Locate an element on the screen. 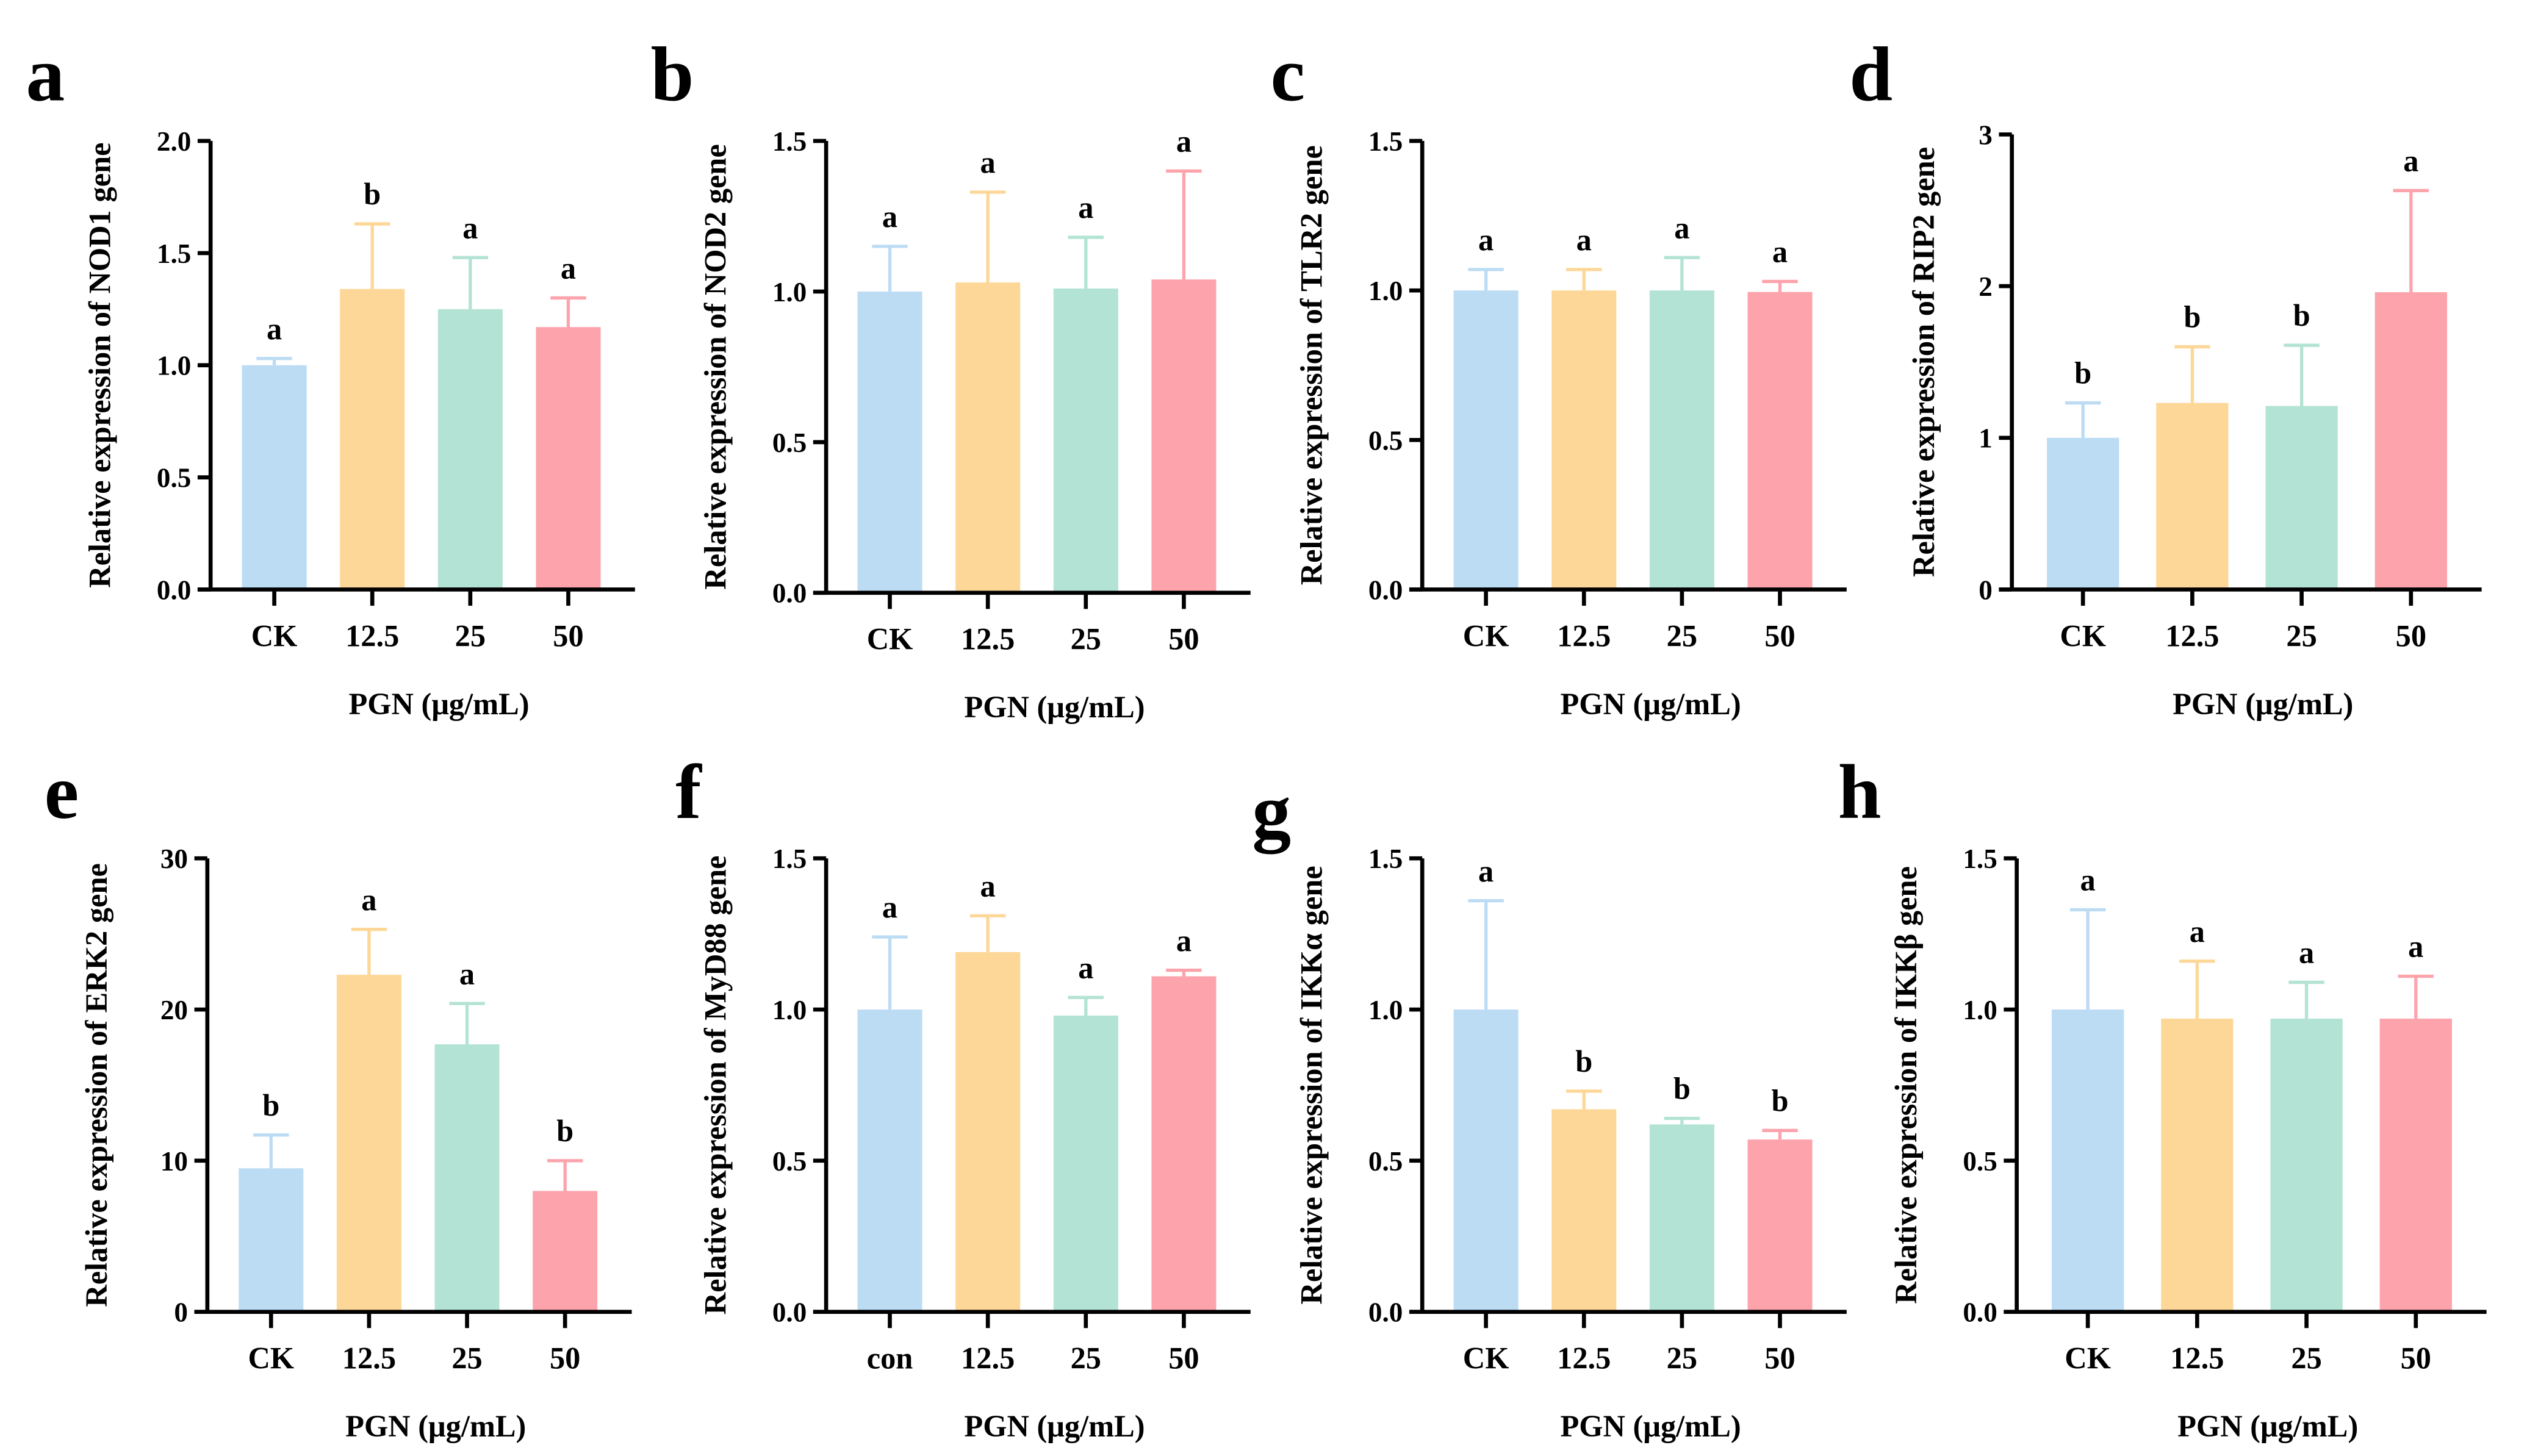 Image resolution: width=2527 pixels, height=1456 pixels. y-tick-label: 30 is located at coordinates (174, 859).